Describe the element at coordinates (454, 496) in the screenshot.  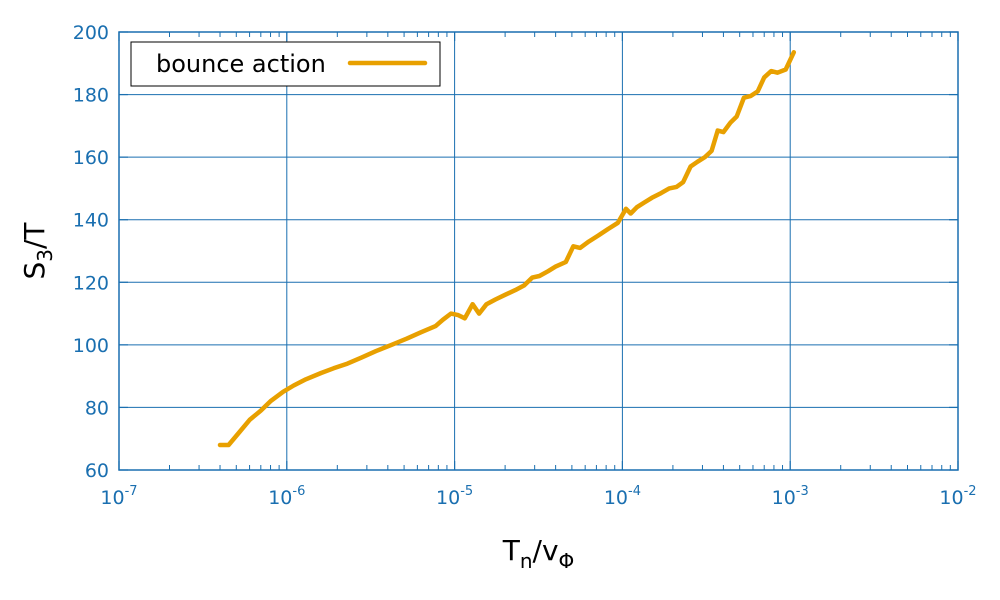
I see `x-tick-label: 10⁻⁵` at that location.